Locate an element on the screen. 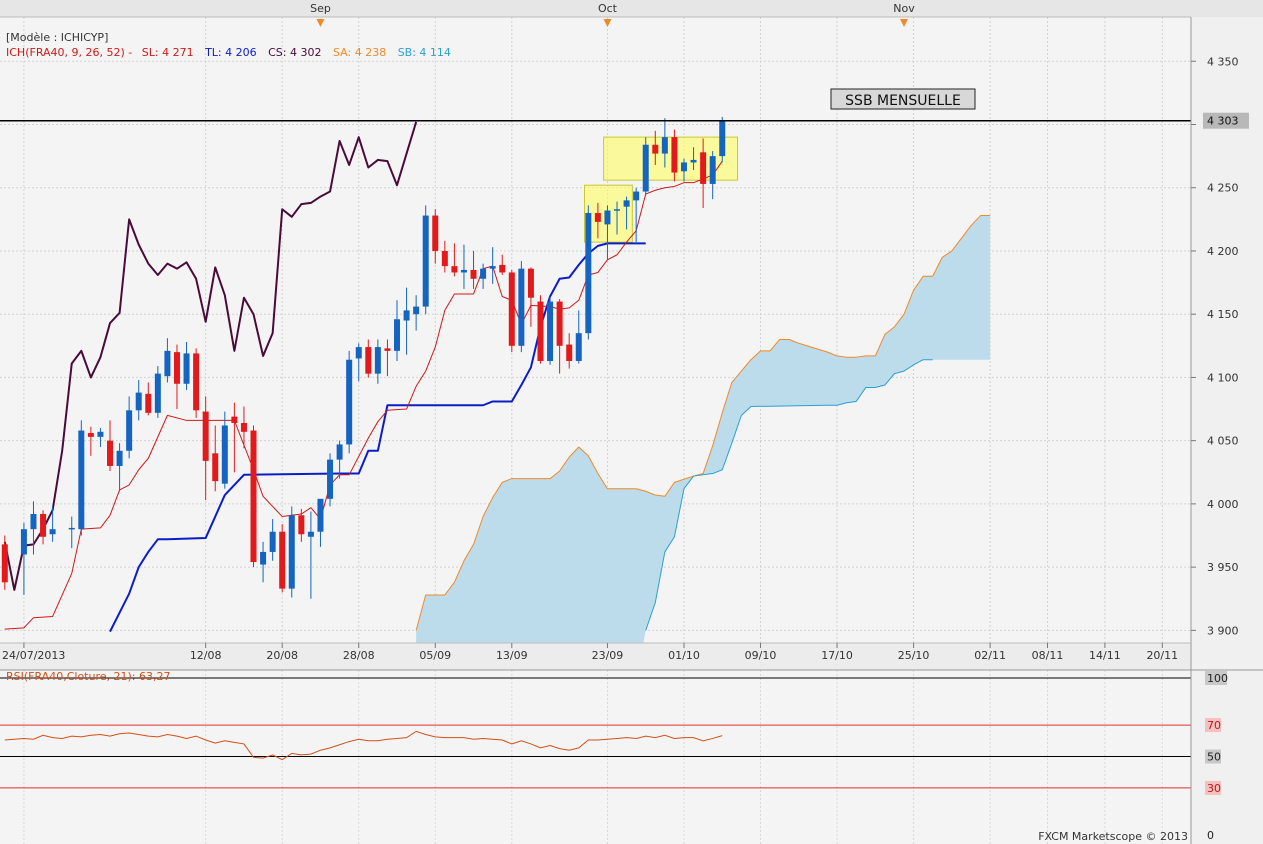 This screenshot has width=1263, height=844. current-price-label: 4 303 is located at coordinates (1223, 121).